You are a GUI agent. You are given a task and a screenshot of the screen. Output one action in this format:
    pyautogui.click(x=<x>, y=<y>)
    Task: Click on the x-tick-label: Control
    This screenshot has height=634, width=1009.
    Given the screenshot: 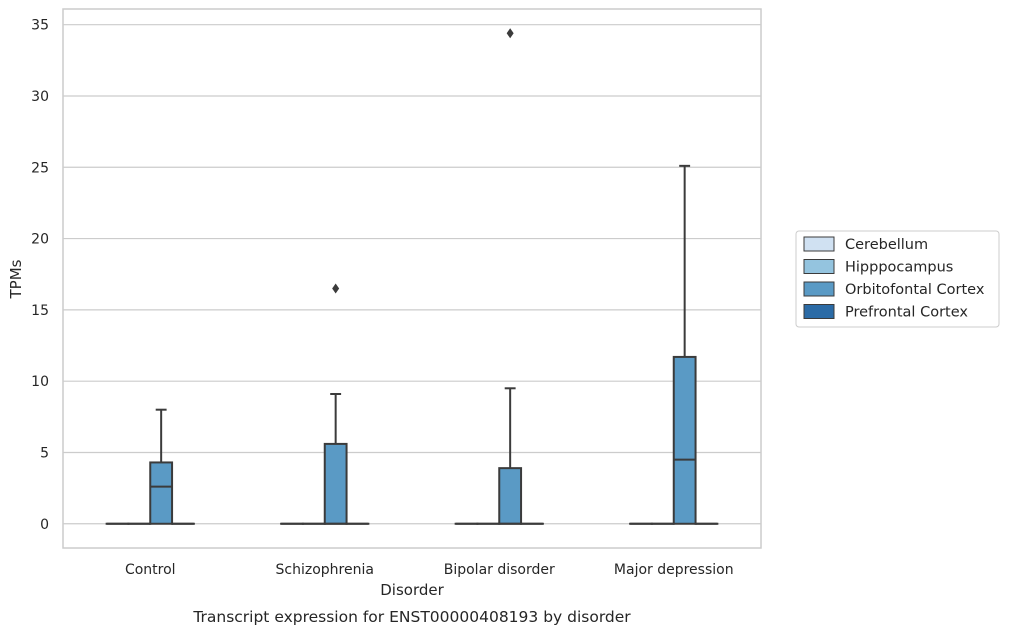 What is the action you would take?
    pyautogui.click(x=150, y=570)
    